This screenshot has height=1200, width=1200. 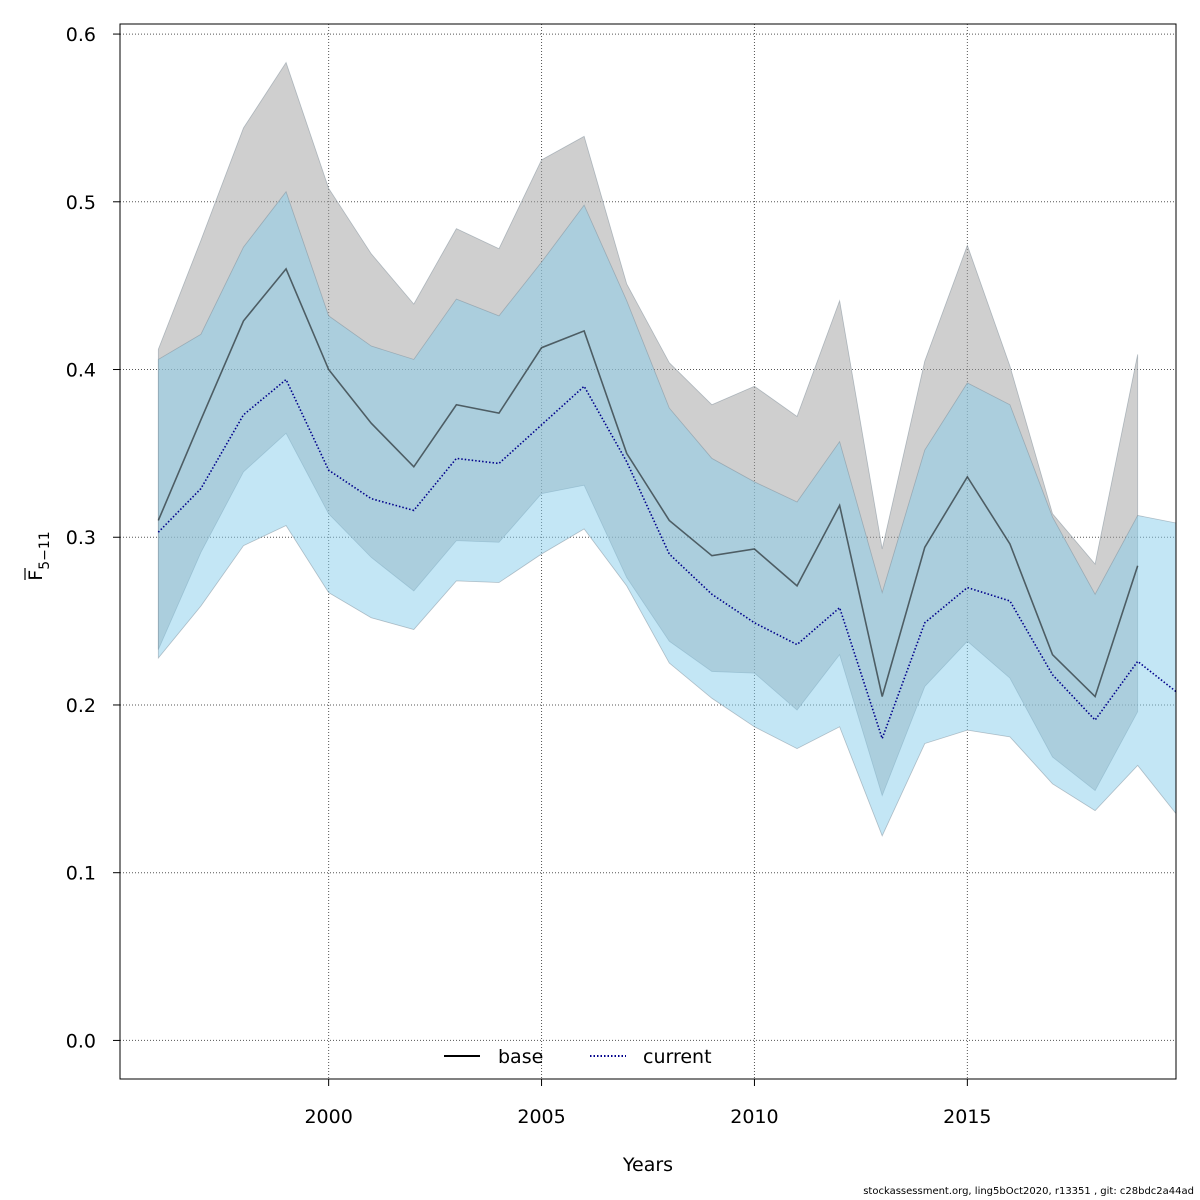 I want to click on y-tick-label: 0.5, so click(x=81, y=203).